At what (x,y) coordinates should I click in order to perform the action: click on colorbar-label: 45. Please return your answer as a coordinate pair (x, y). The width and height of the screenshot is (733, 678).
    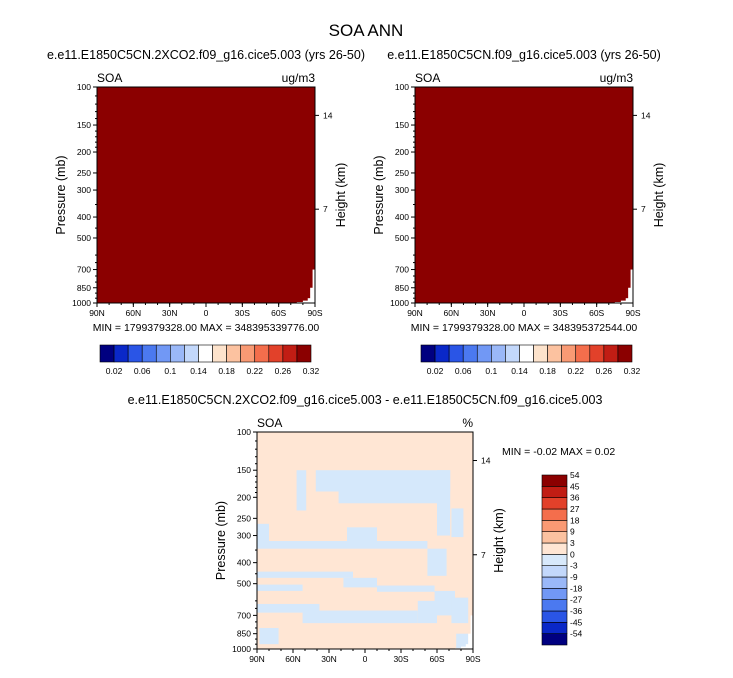
    Looking at the image, I should click on (575, 486).